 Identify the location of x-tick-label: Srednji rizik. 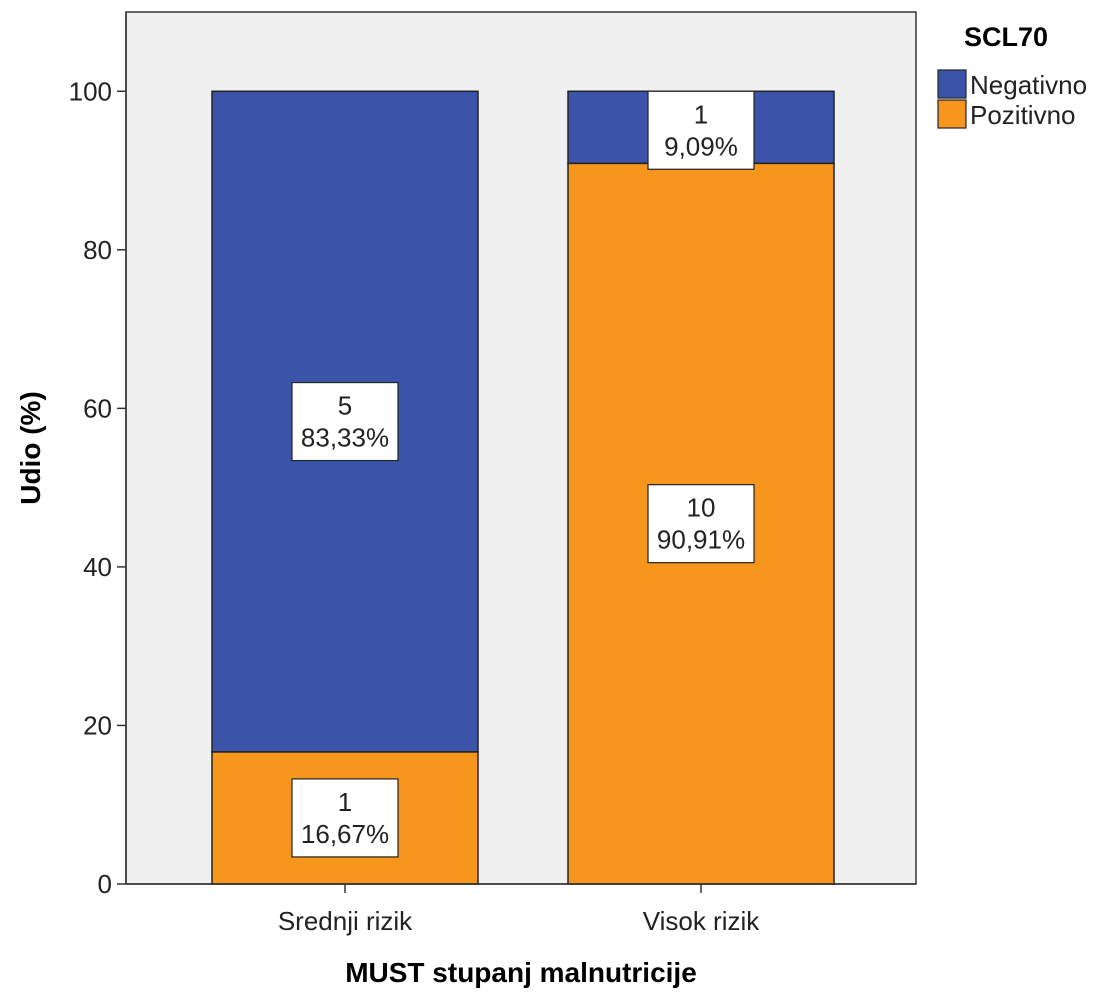
(345, 921).